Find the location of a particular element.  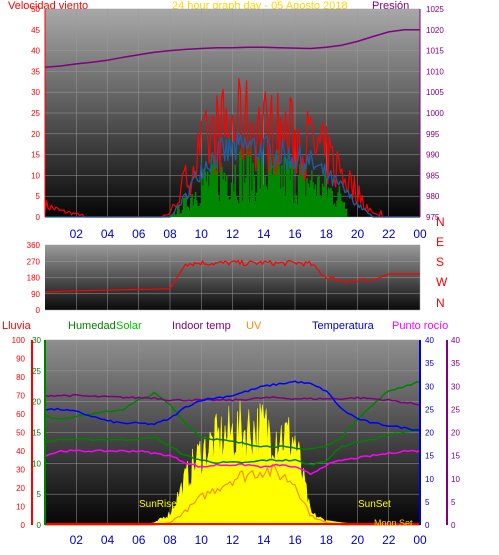

temp-tick-label: 15 is located at coordinates (36, 433).